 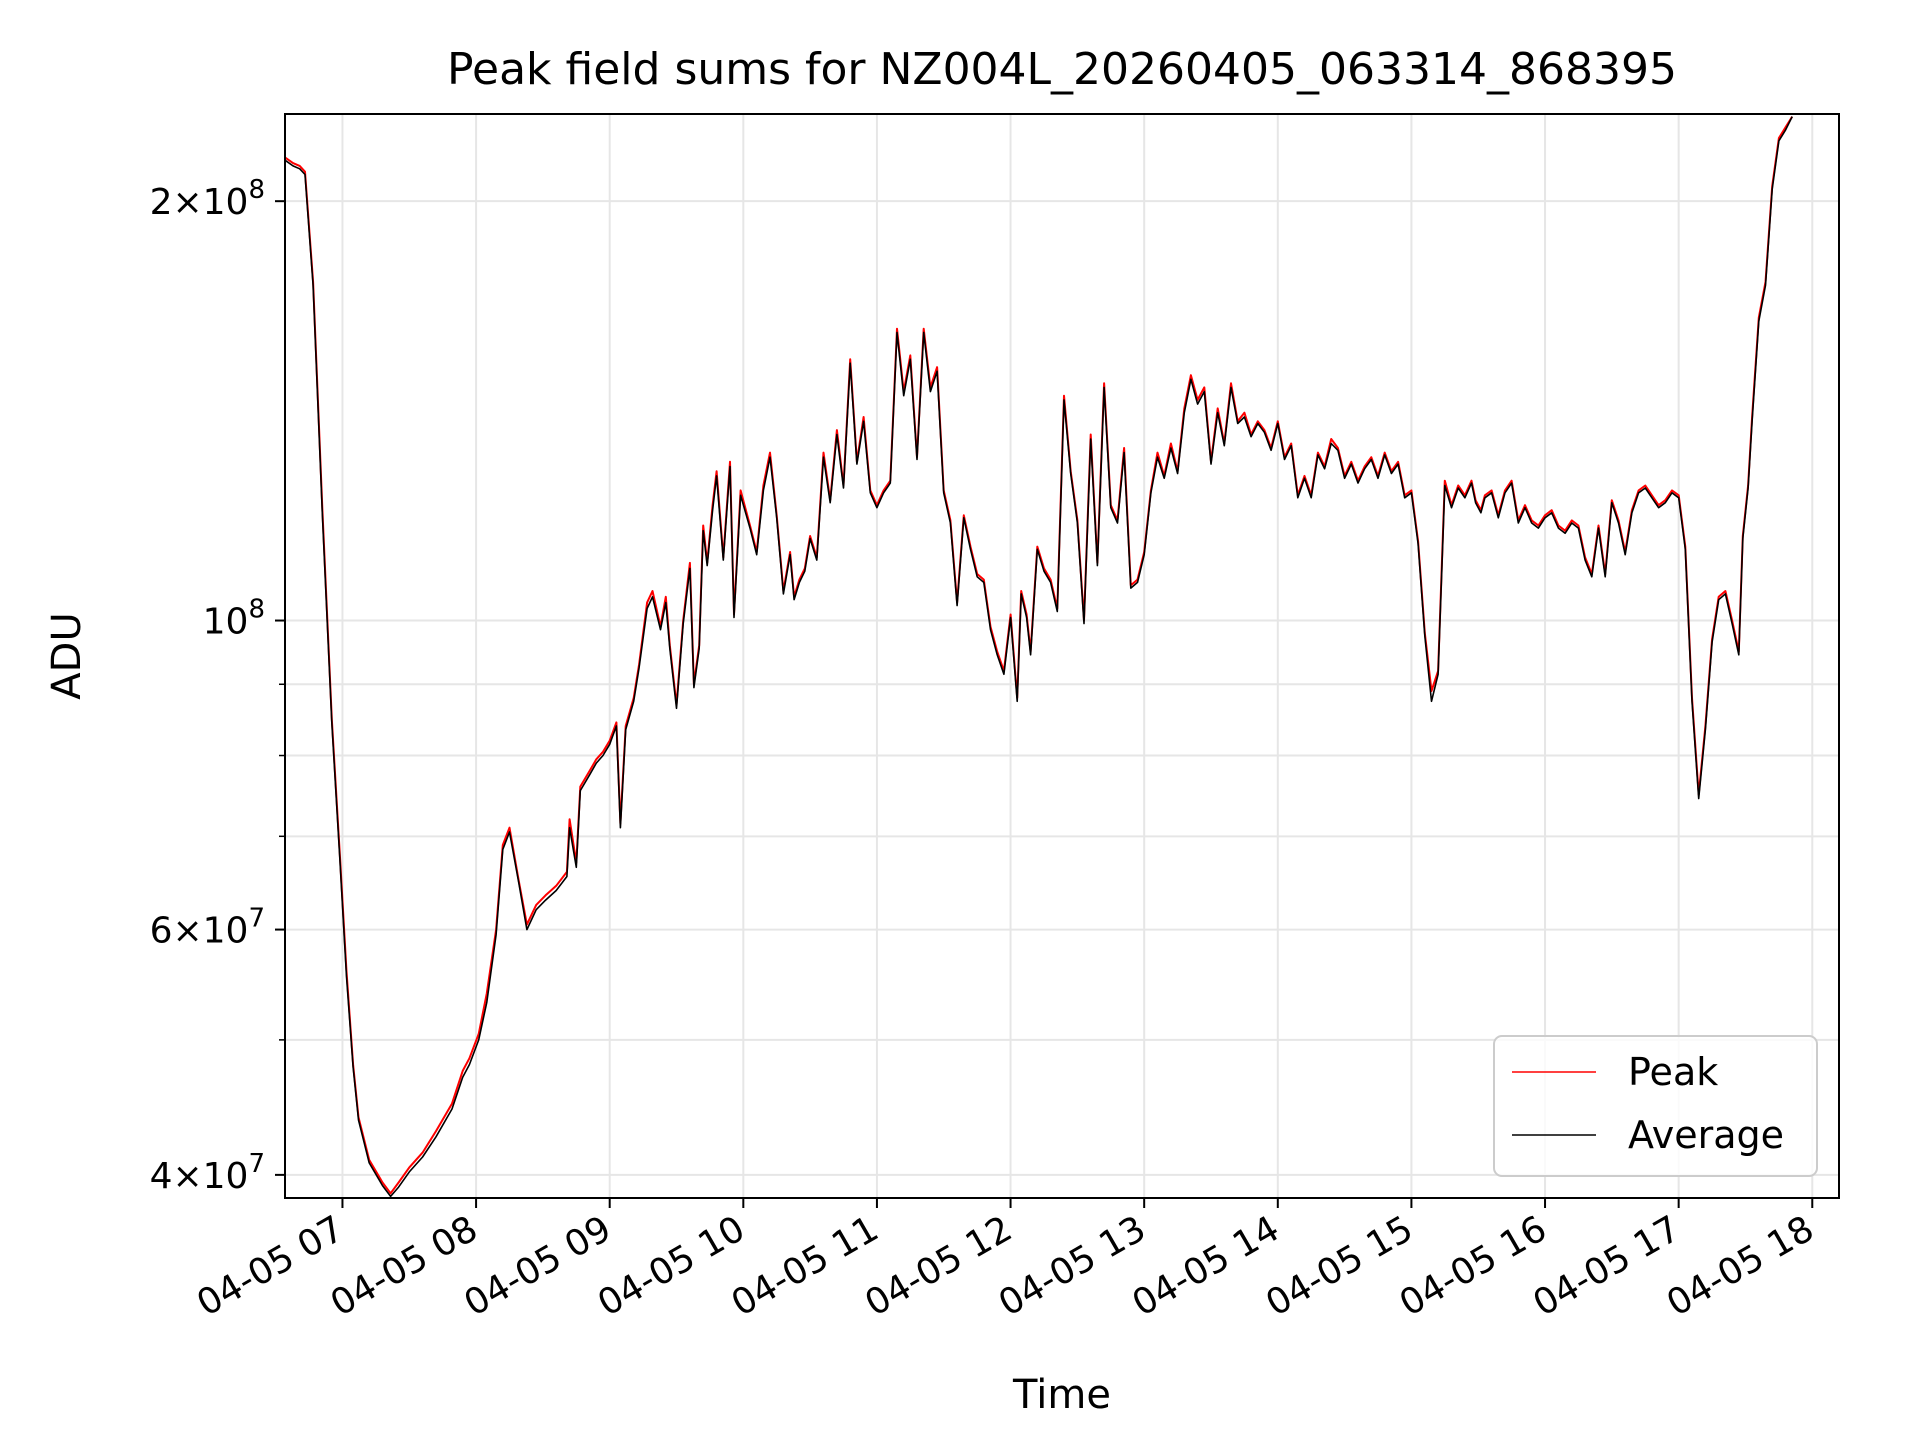 What do you see at coordinates (1706, 1135) in the screenshot?
I see `legend-average-label: Average` at bounding box center [1706, 1135].